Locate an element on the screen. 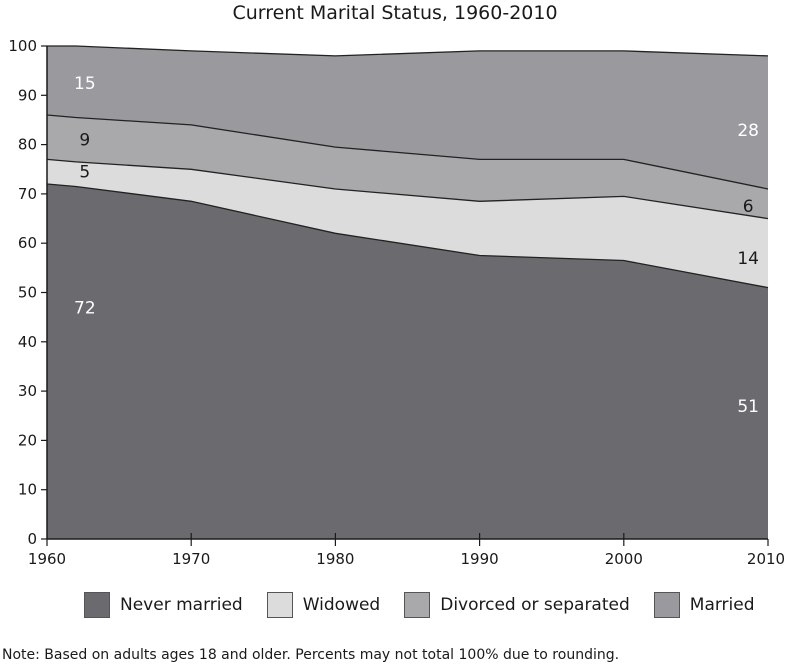 The height and width of the screenshot is (668, 790). y-tick-label: 60 is located at coordinates (27, 243).